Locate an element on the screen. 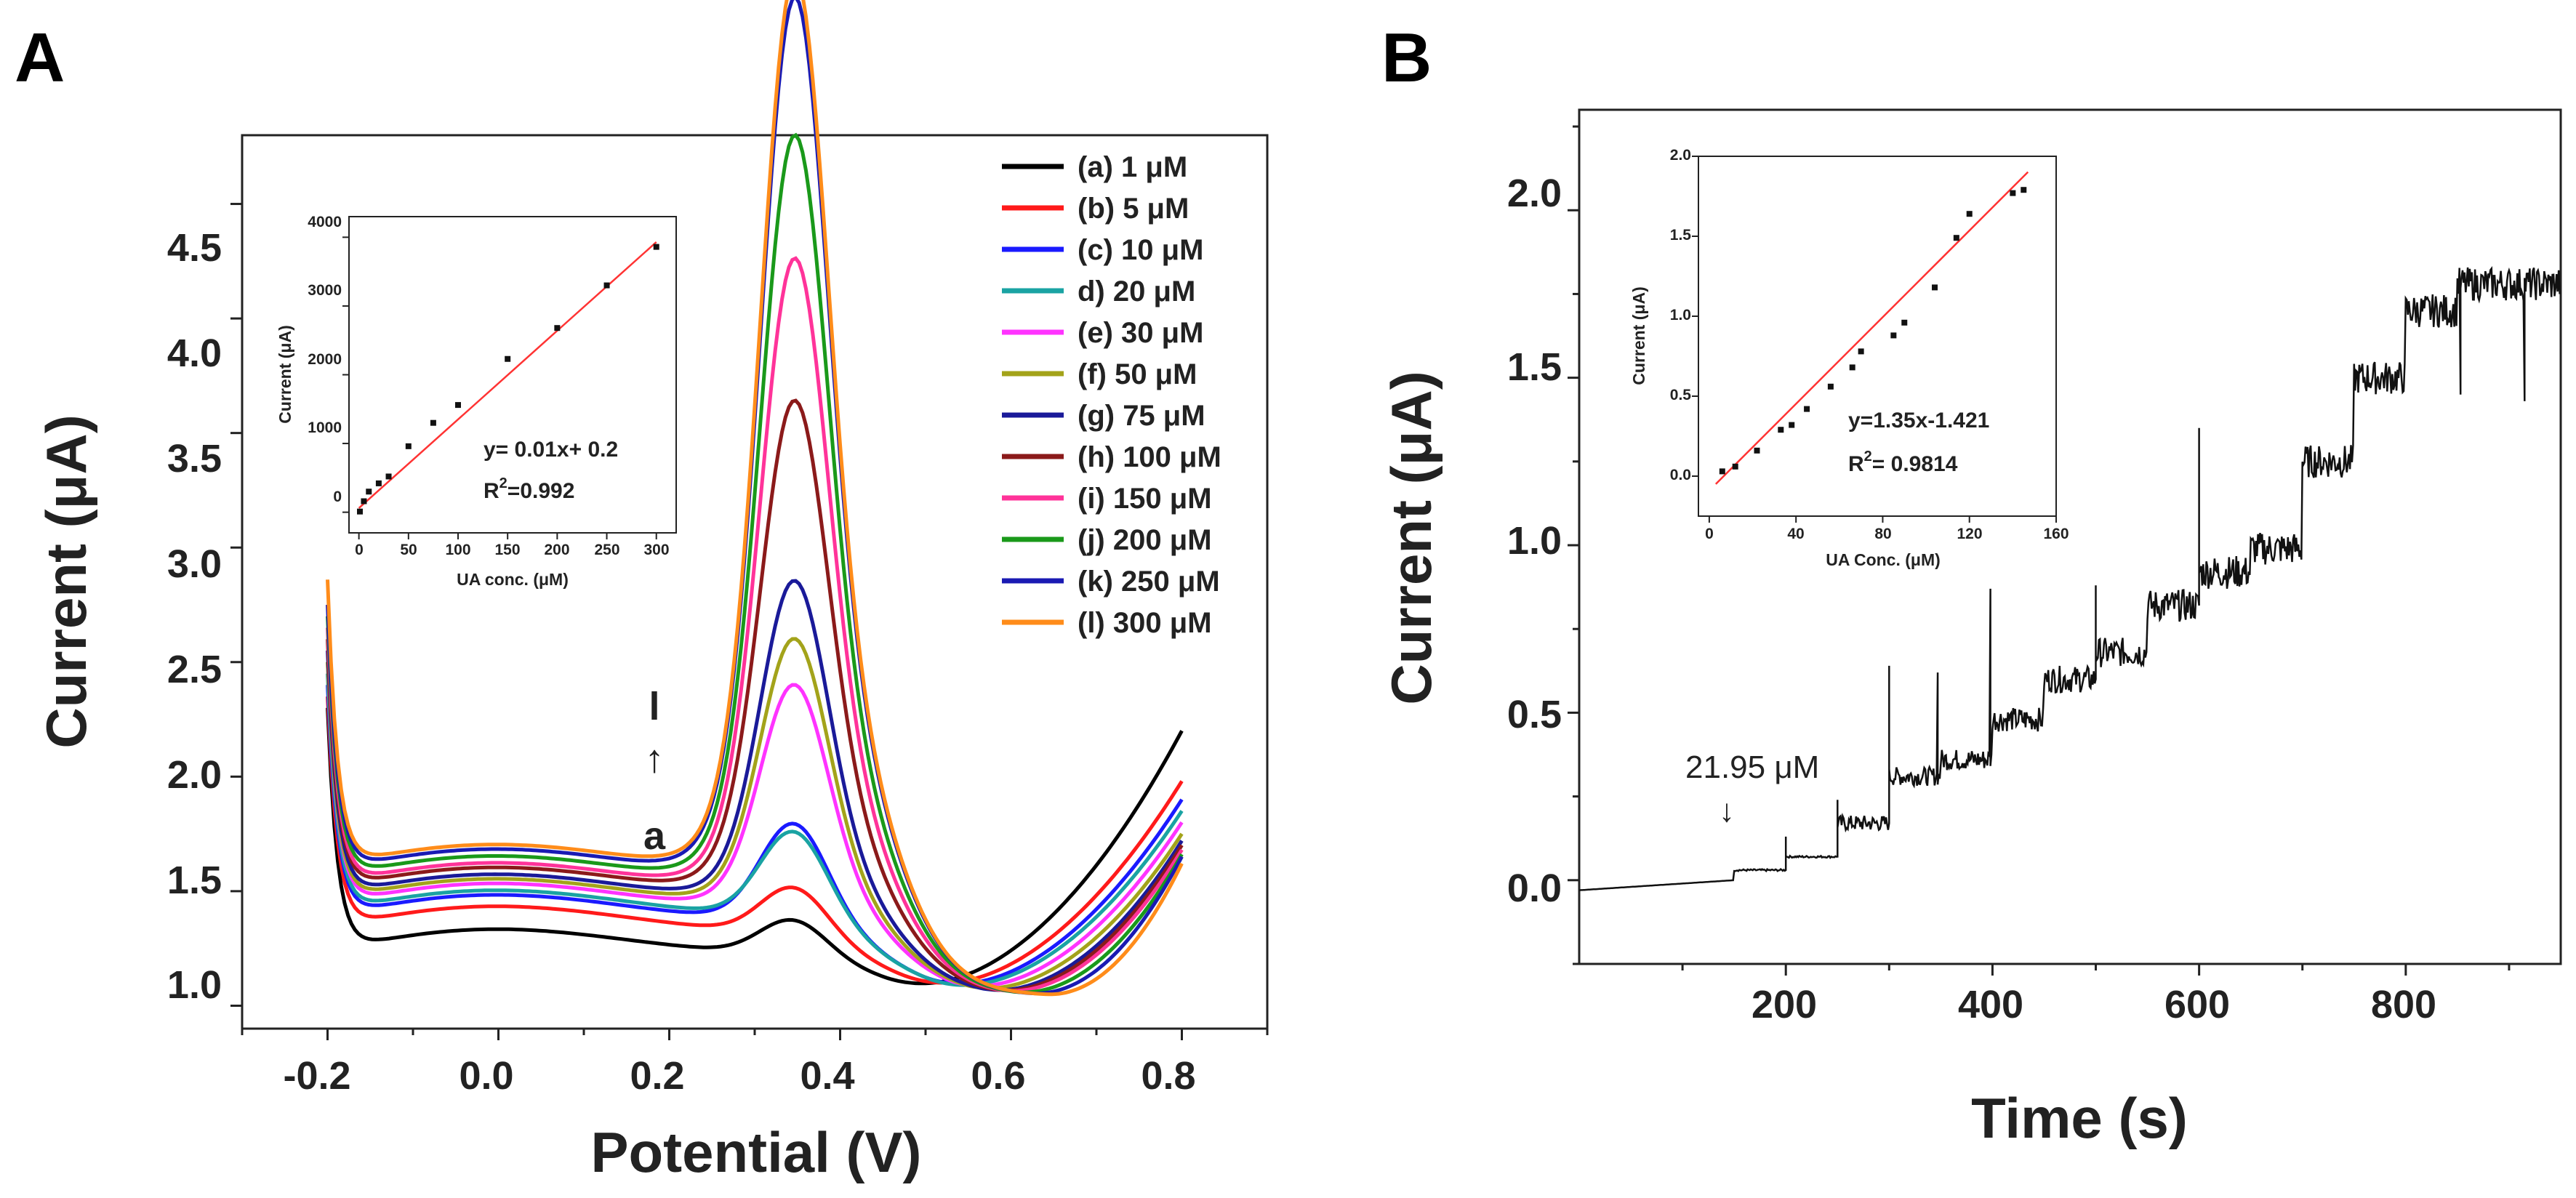  ia-ytick: 3000 is located at coordinates (325, 290).